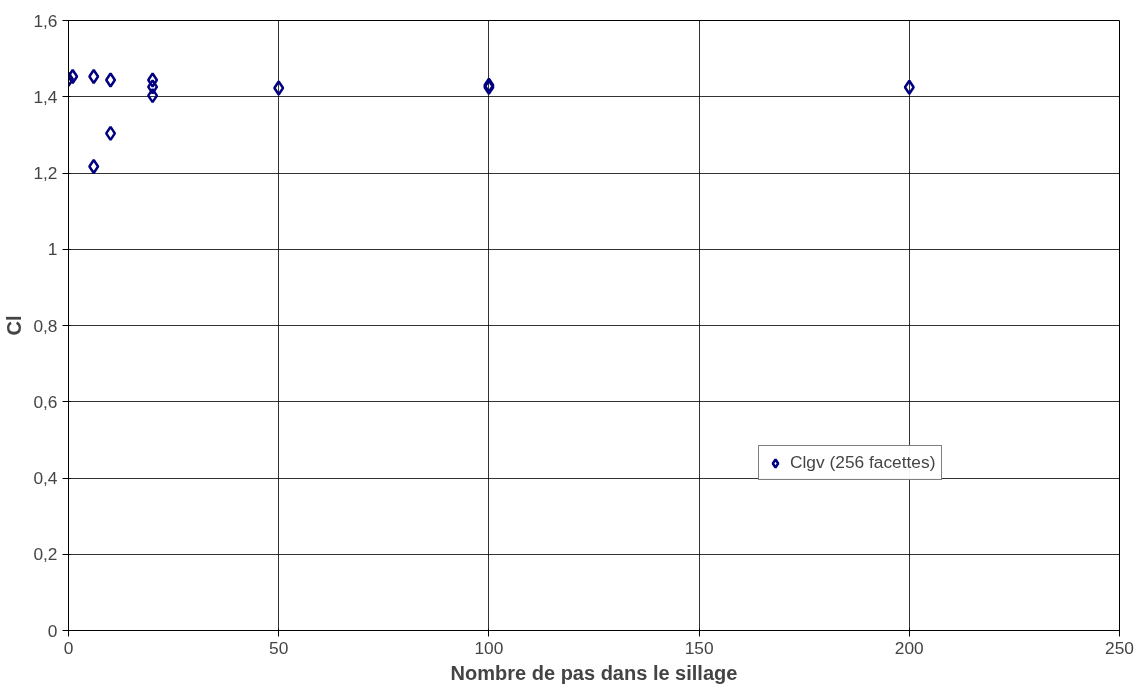 This screenshot has width=1144, height=686. I want to click on y-tick-label: 0,6, so click(45, 401).